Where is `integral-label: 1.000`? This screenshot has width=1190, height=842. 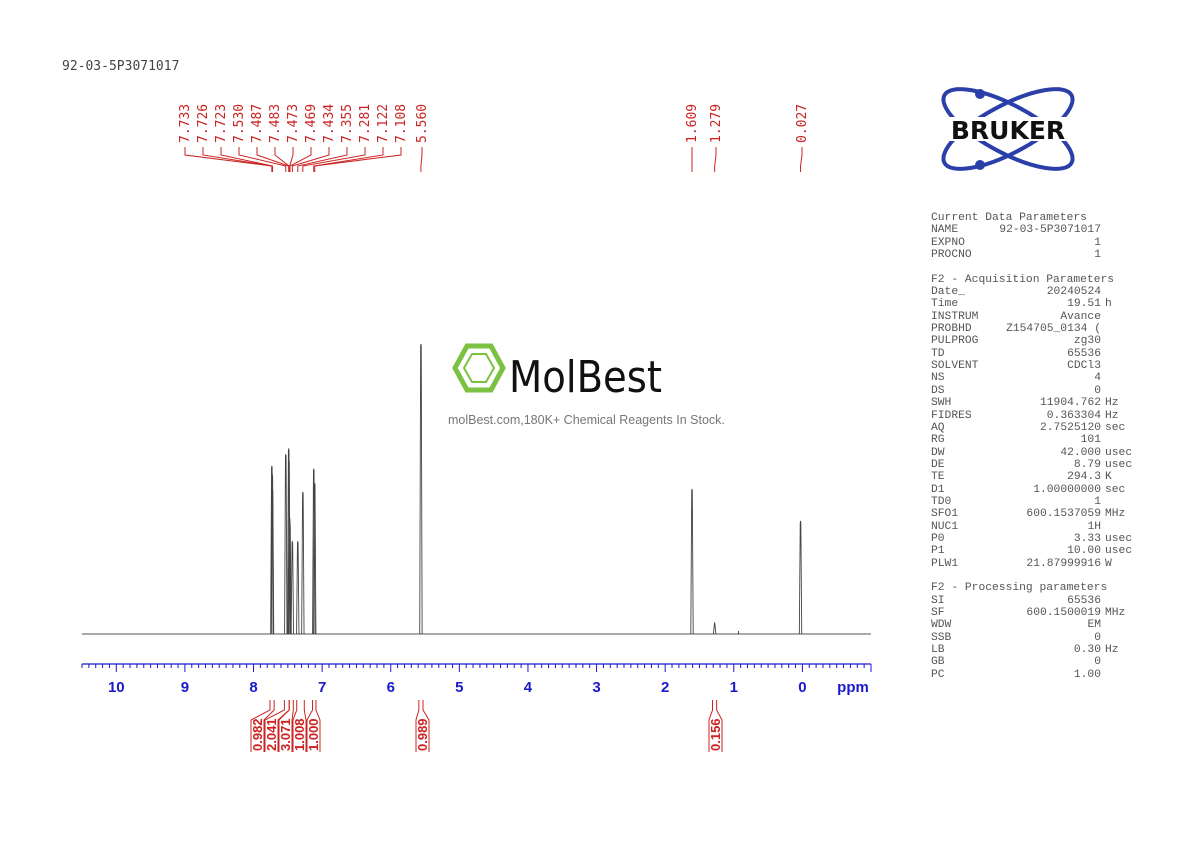 integral-label: 1.000 is located at coordinates (313, 734).